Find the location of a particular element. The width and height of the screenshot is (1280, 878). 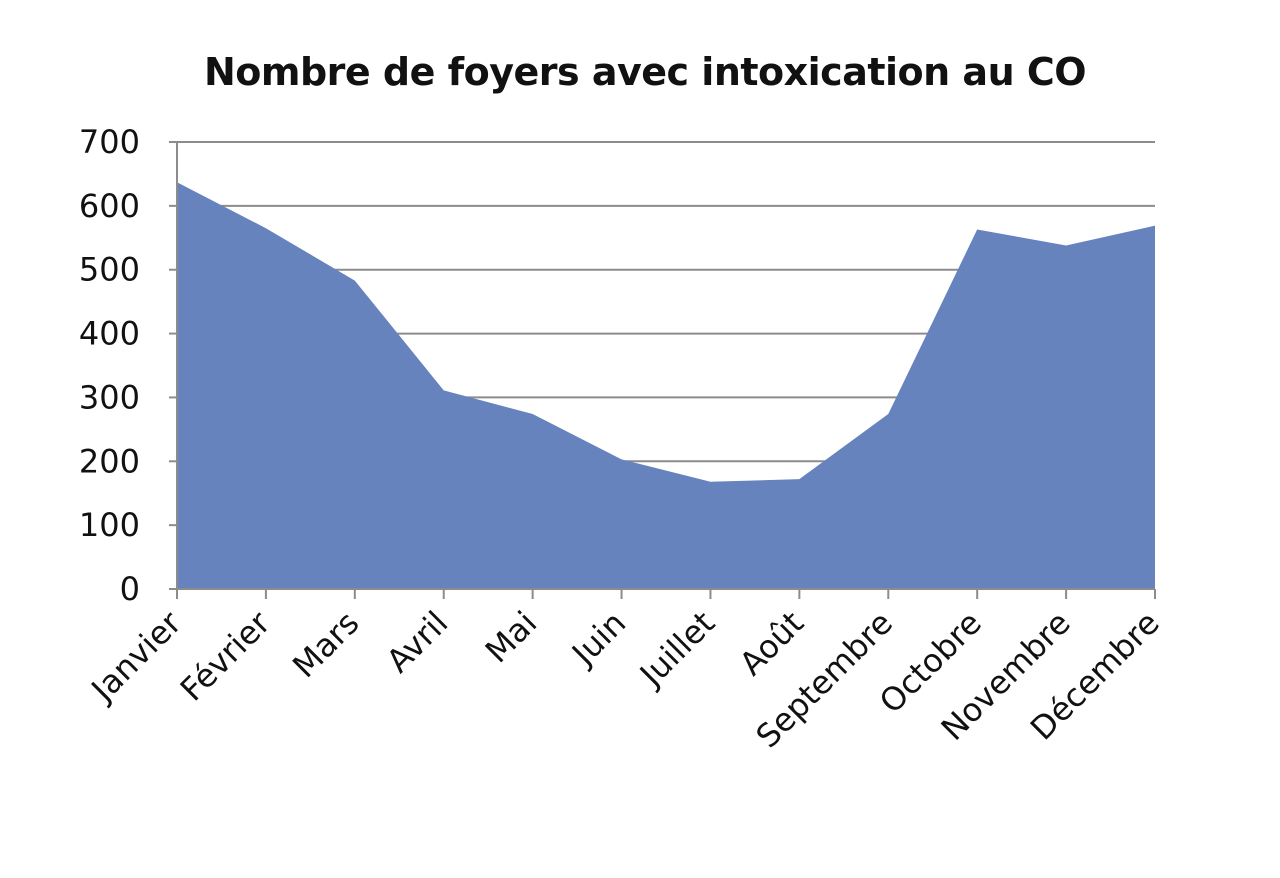

x-tick-label: Février is located at coordinates (225, 655).